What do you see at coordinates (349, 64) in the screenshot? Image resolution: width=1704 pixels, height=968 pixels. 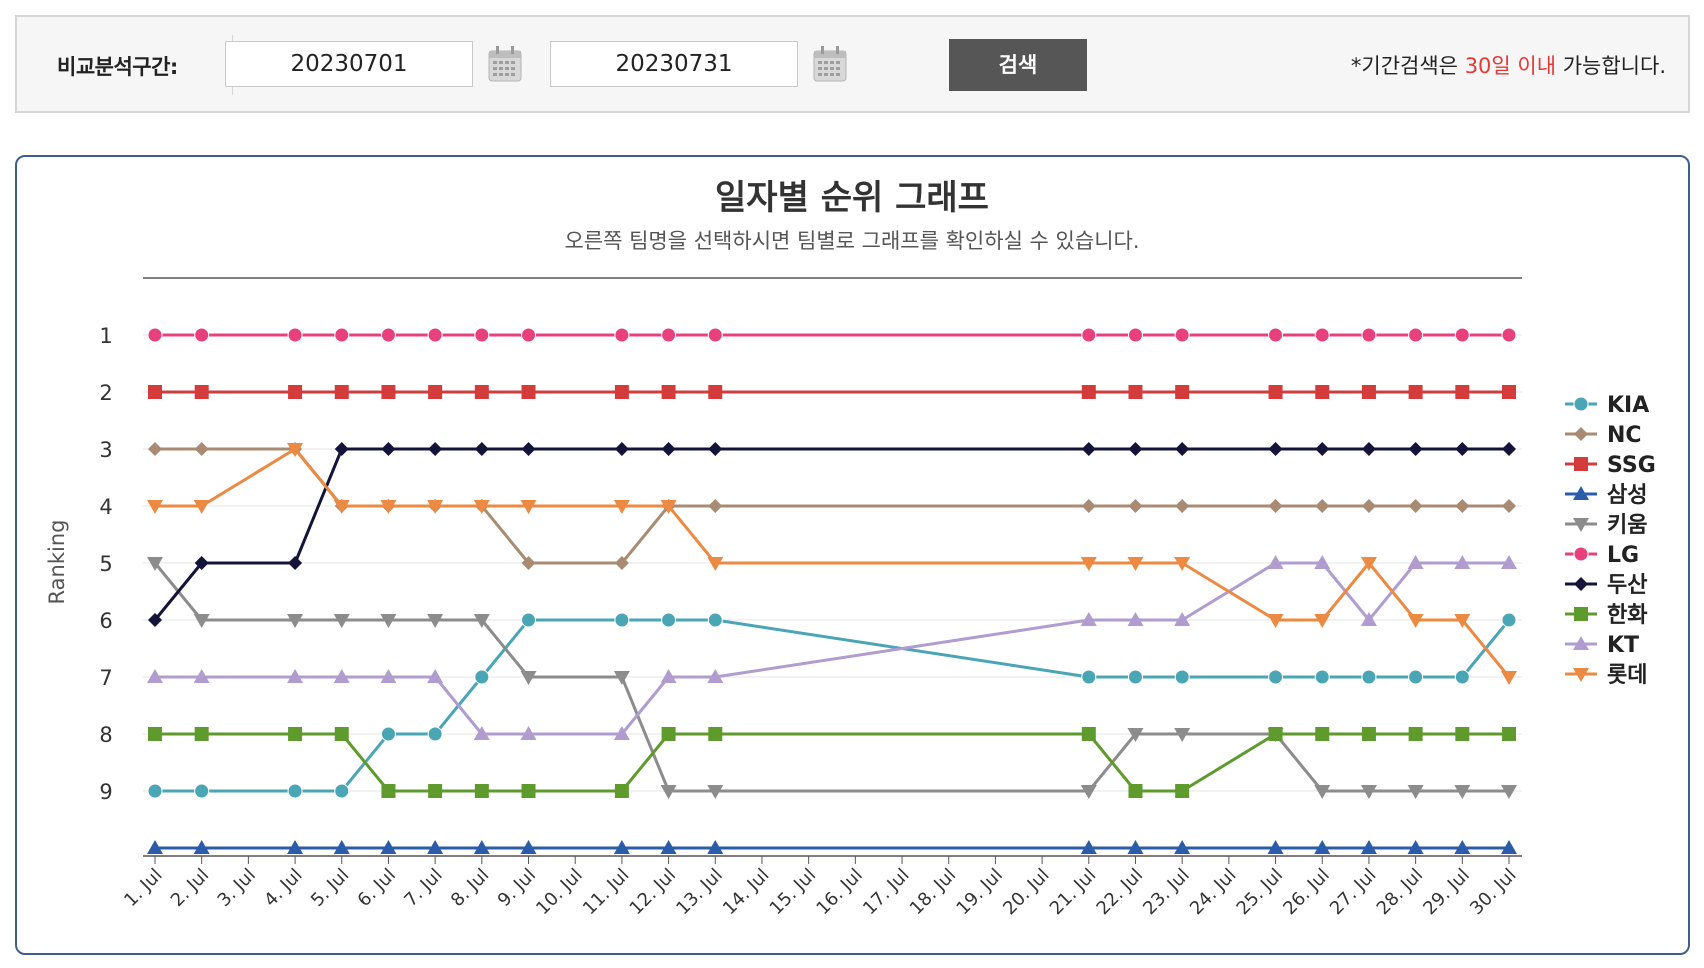 I see `start-date-input` at bounding box center [349, 64].